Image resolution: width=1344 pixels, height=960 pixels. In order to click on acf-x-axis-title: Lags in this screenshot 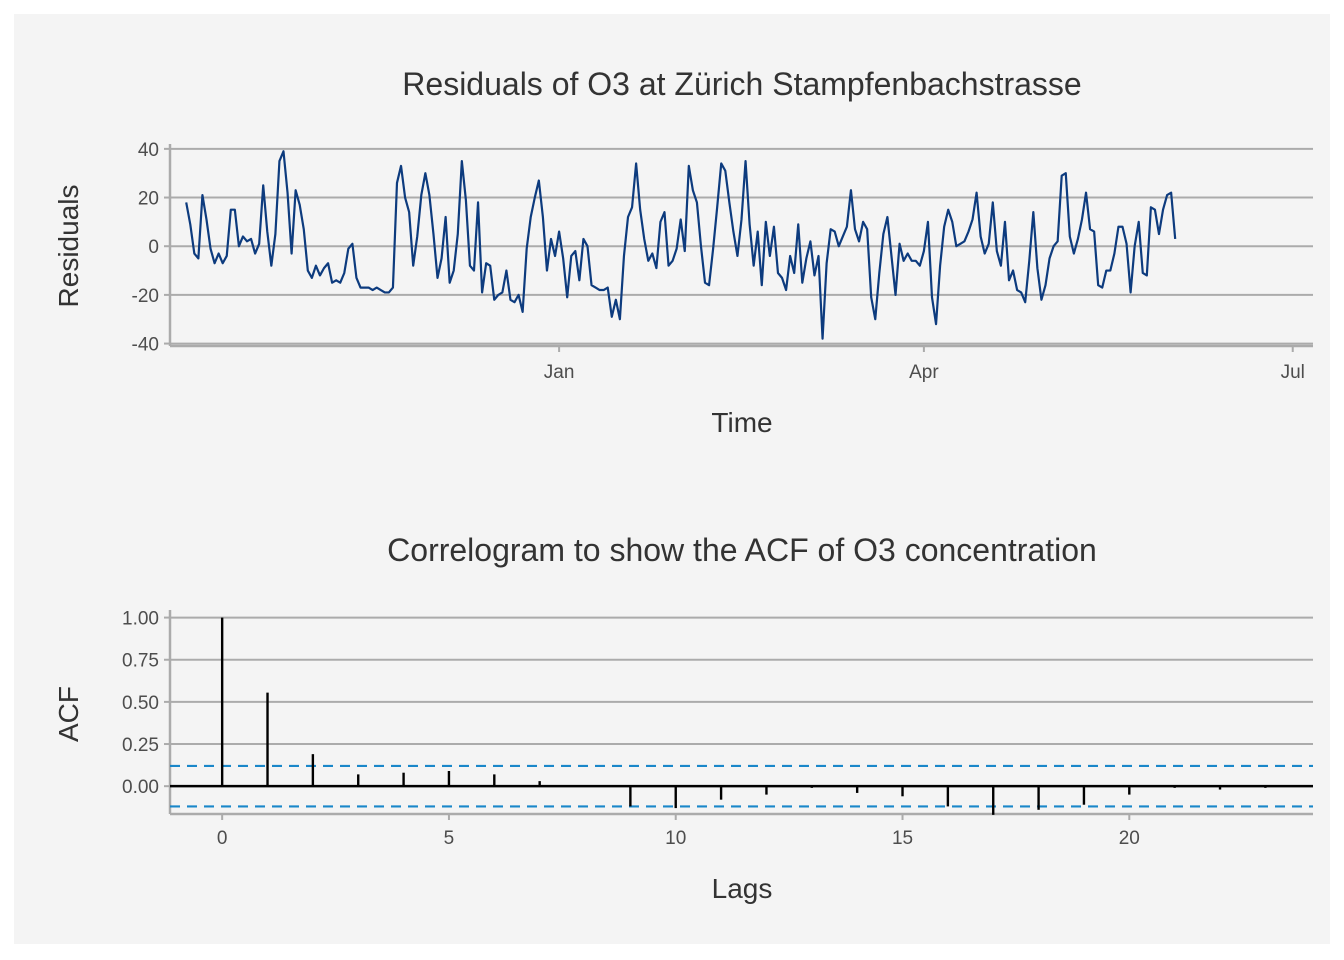, I will do `click(742, 888)`.